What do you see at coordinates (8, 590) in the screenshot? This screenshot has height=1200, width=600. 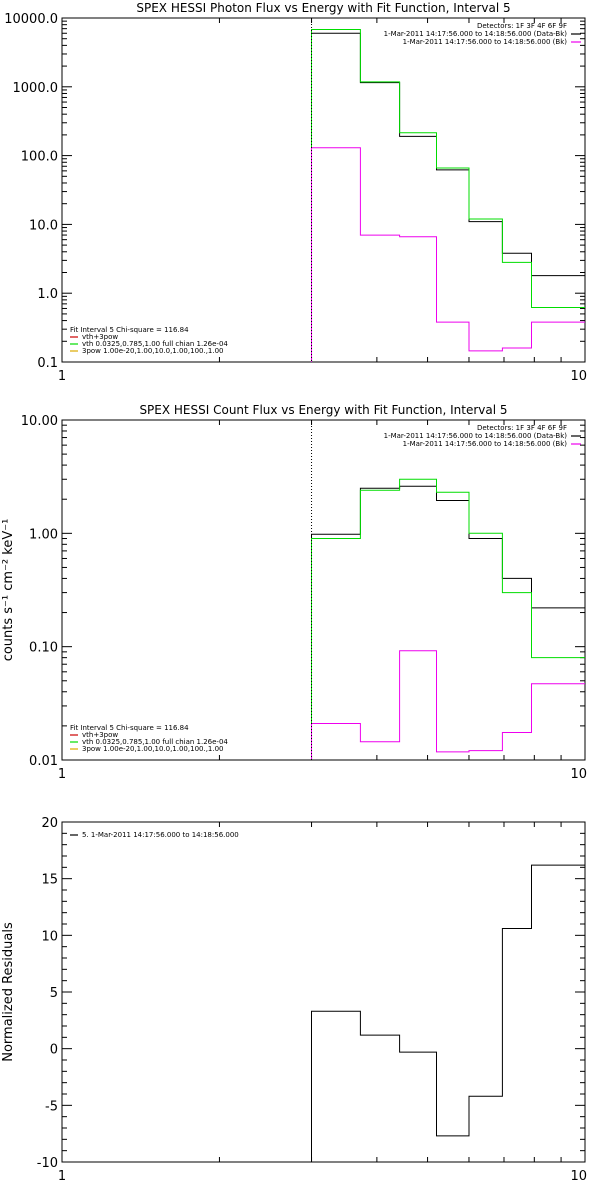 I see `y-axis-label: counts s⁻¹ cm⁻² keV⁻¹` at bounding box center [8, 590].